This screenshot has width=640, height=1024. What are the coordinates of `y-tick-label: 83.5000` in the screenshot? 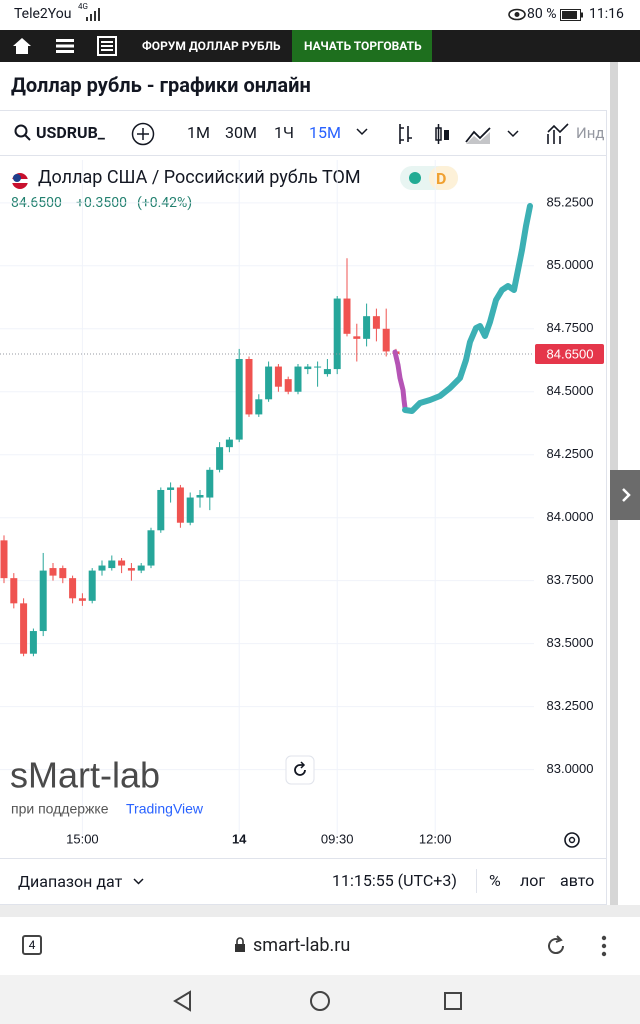 It's located at (570, 642).